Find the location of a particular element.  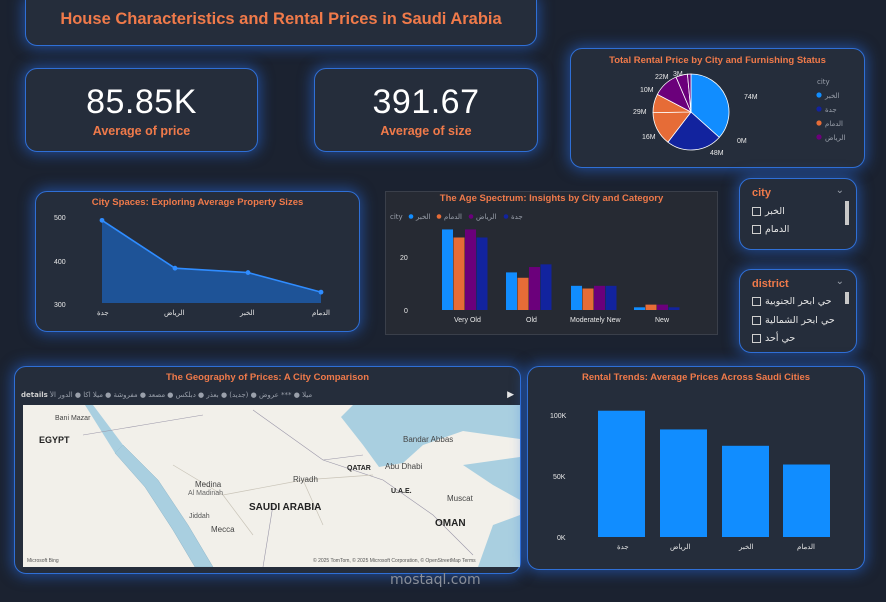

map-label-medina: Medina is located at coordinates (208, 484).